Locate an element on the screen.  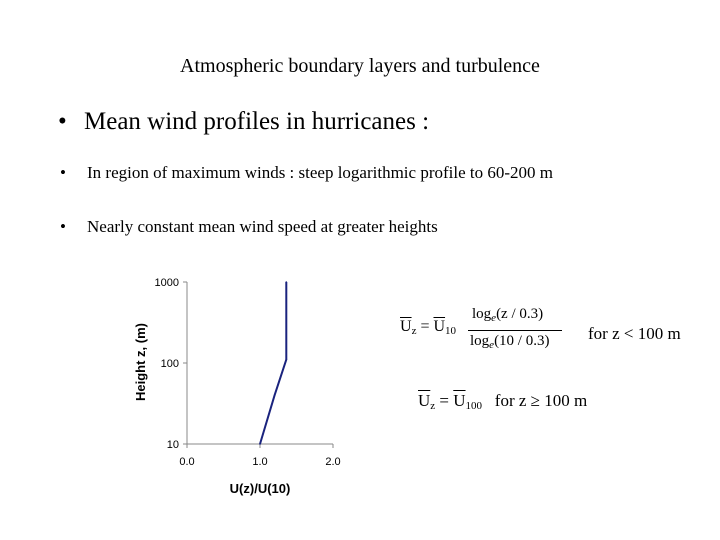
eq2-rhs-sub: 100 is located at coordinates (474, 406).